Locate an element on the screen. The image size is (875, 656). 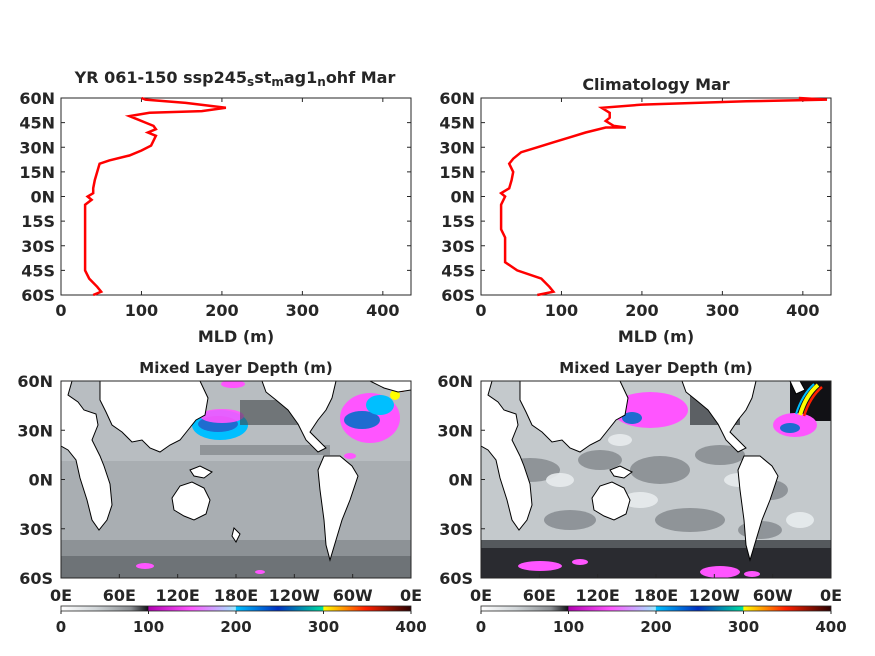
title-segment: ohf Mar is located at coordinates (361, 77).